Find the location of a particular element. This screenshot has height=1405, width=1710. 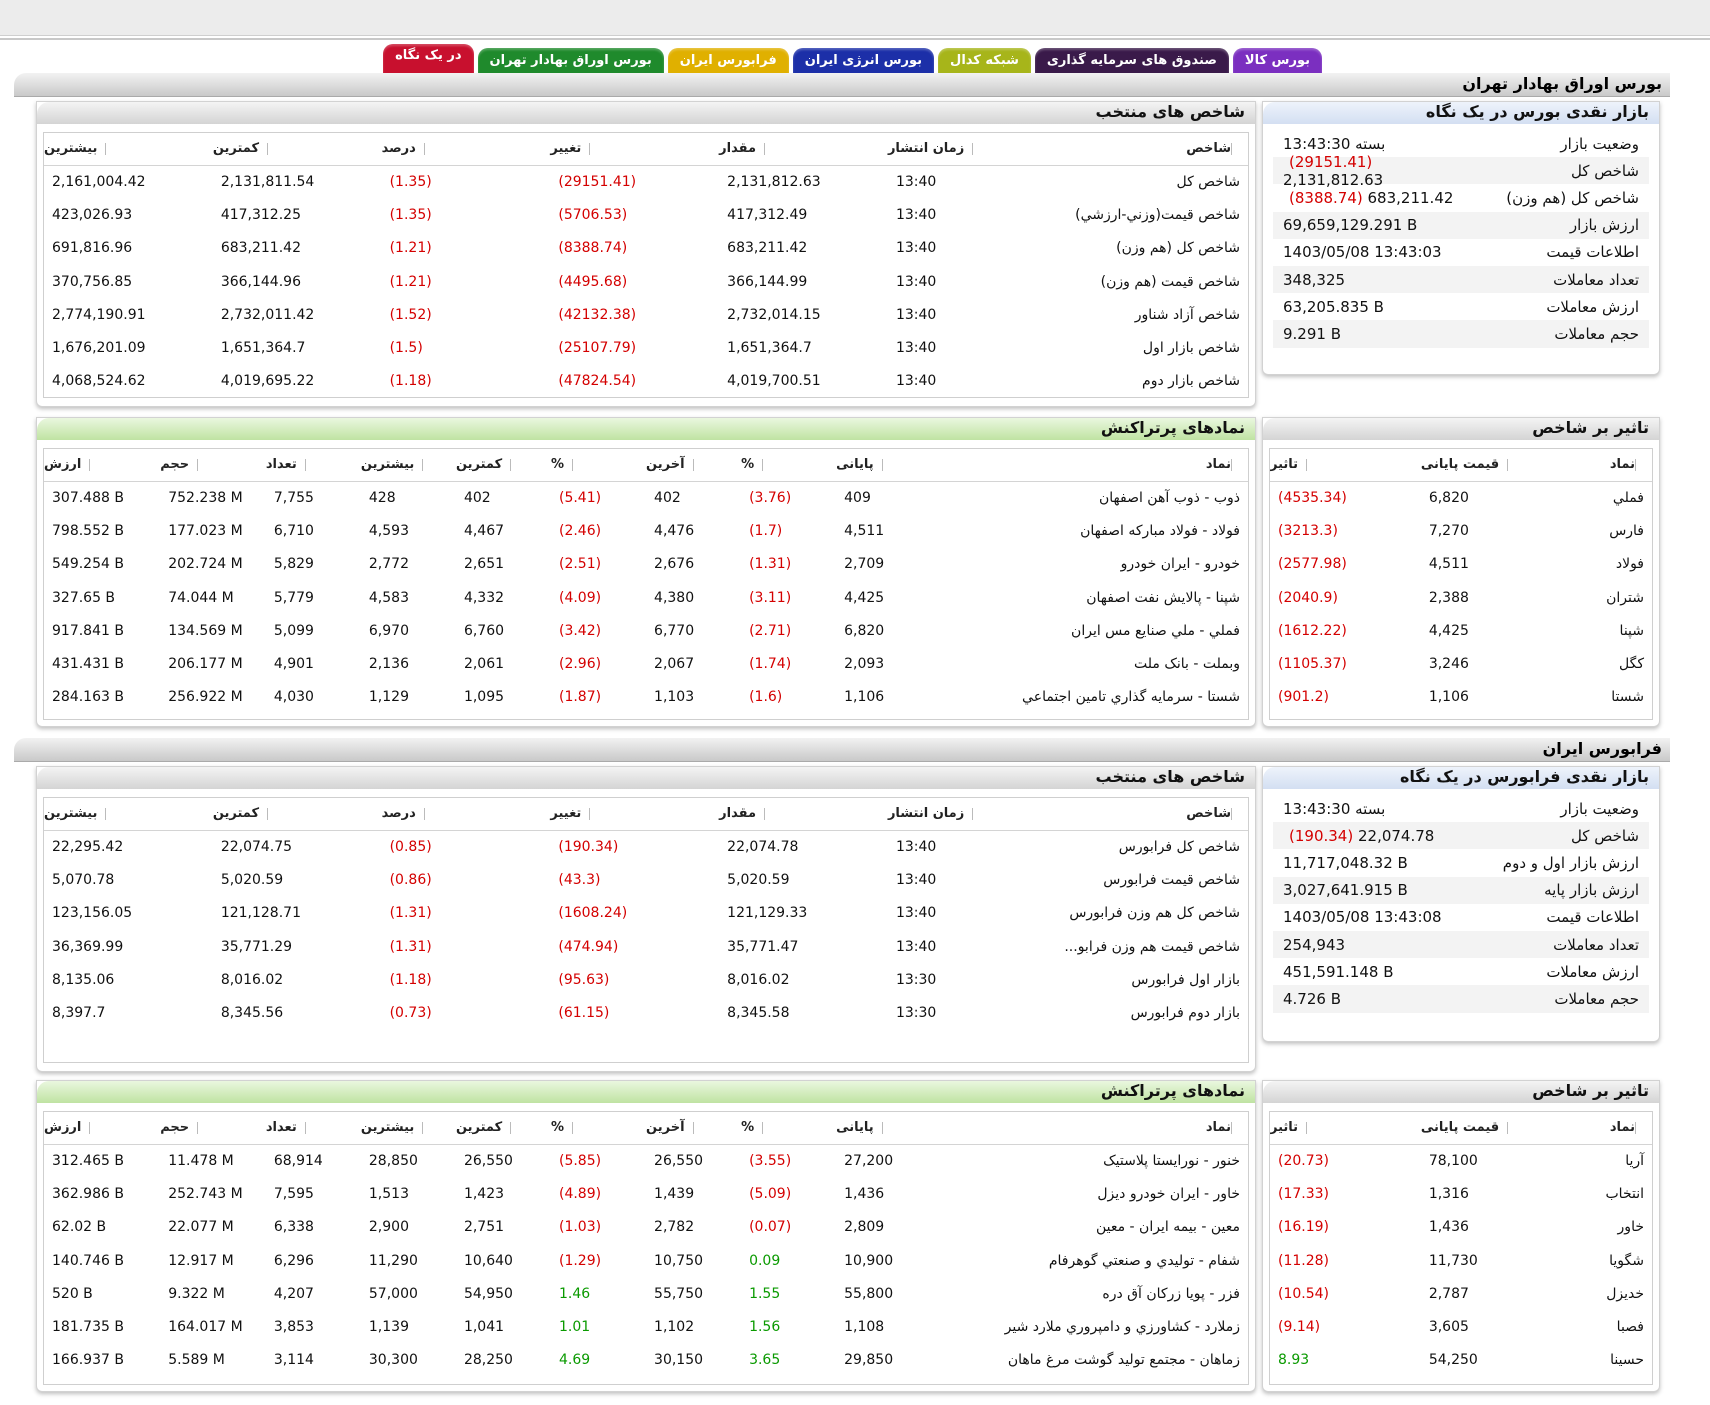

row-symbol: شفام - تولیدي و صنعتي گوهرفام is located at coordinates (1144, 1260).